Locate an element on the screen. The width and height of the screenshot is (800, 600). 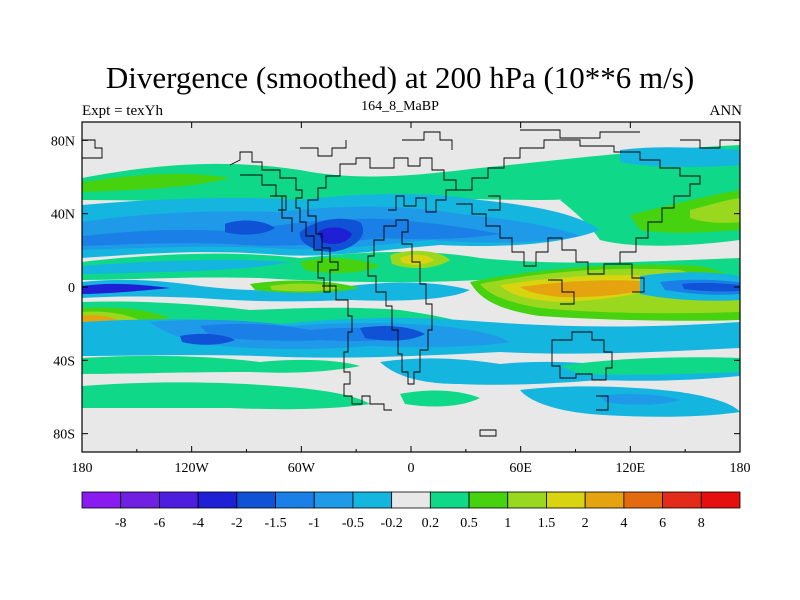
colorbar-label: -6 is located at coordinates (160, 523).